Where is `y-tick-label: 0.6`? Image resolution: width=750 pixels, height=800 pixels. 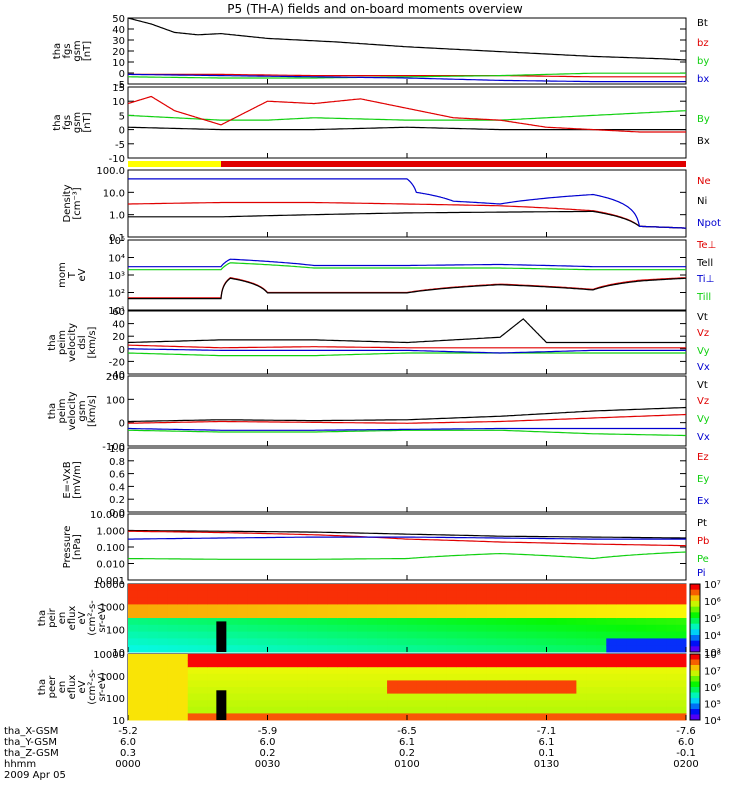 y-tick-label: 0.6 is located at coordinates (117, 475).